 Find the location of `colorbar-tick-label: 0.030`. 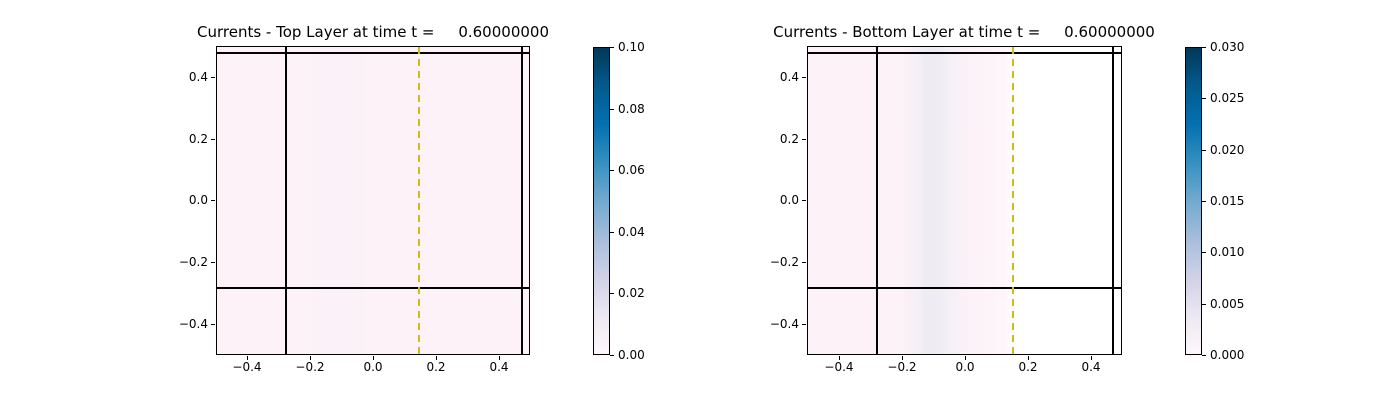

colorbar-tick-label: 0.030 is located at coordinates (1227, 47).